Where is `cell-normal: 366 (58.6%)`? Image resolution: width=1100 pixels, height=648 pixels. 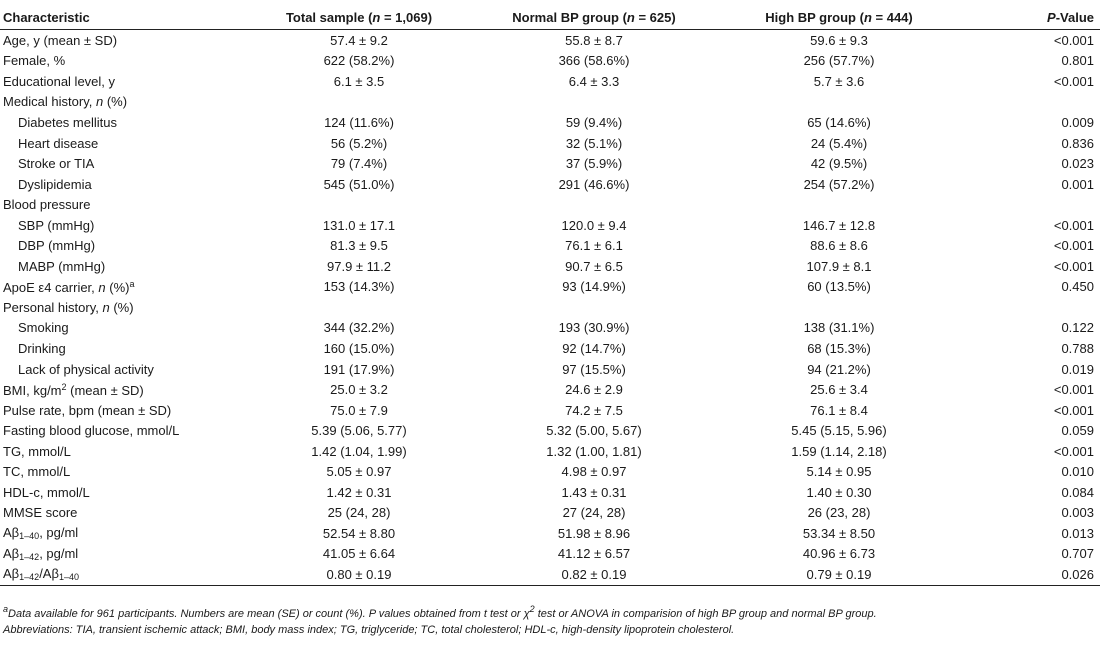
cell-normal: 366 (58.6%) is located at coordinates (594, 61).